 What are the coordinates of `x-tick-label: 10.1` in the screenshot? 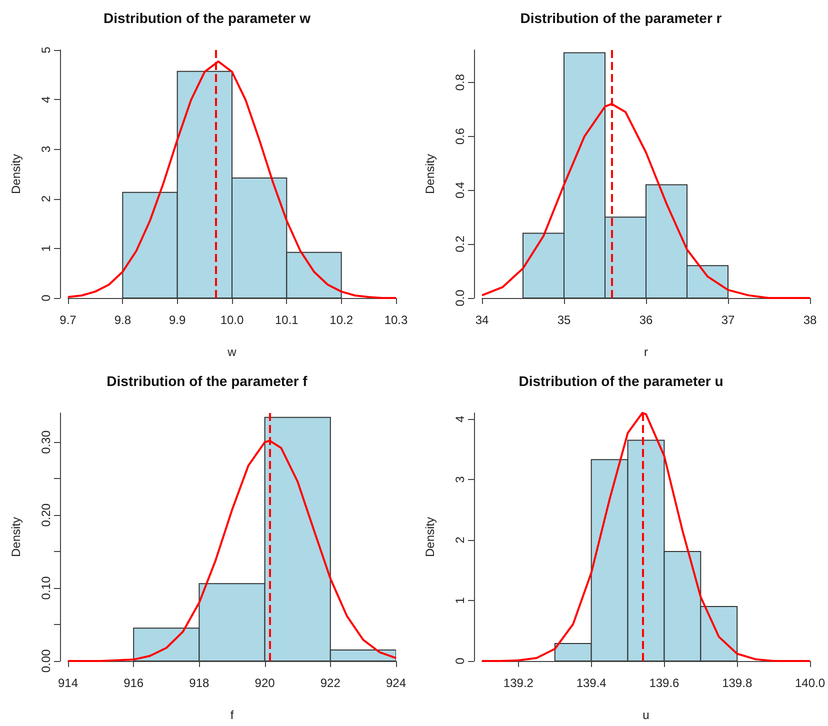 It's located at (286, 320).